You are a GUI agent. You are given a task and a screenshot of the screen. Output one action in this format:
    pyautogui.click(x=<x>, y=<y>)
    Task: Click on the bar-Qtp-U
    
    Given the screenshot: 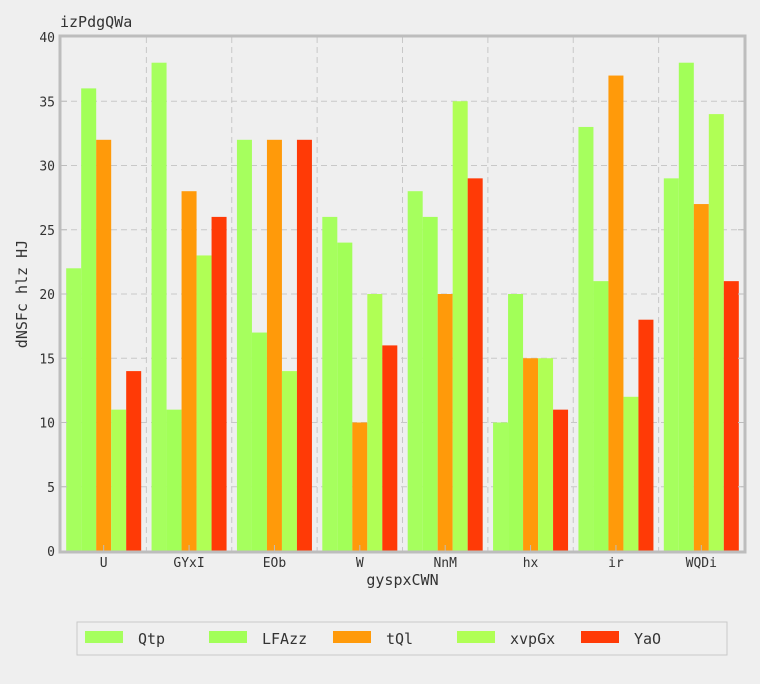 What is the action you would take?
    pyautogui.click(x=74, y=409)
    